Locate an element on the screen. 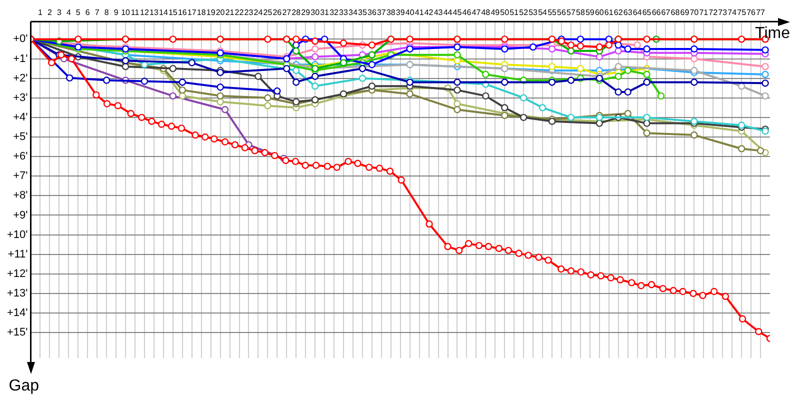 The height and width of the screenshot is (400, 800). x-tick-label: 21 is located at coordinates (230, 13).